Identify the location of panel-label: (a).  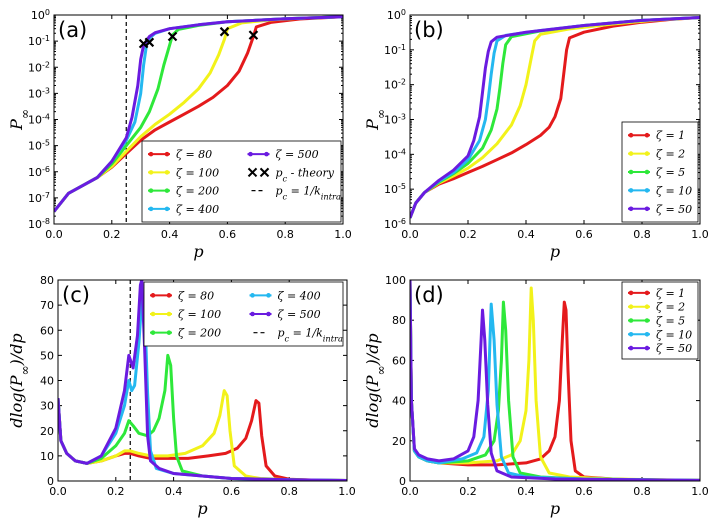
(72, 30).